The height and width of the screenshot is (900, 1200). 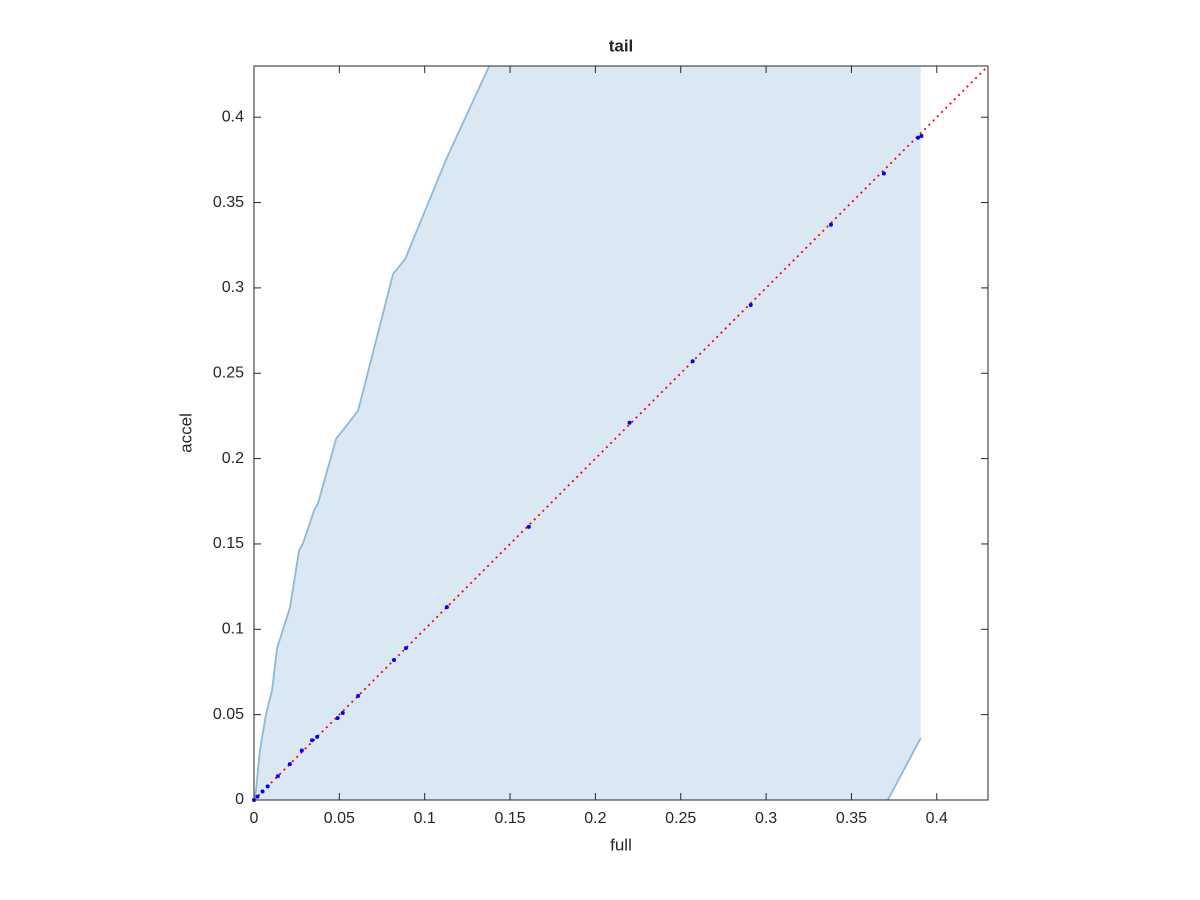 What do you see at coordinates (239, 799) in the screenshot?
I see `y-tick-label: 0` at bounding box center [239, 799].